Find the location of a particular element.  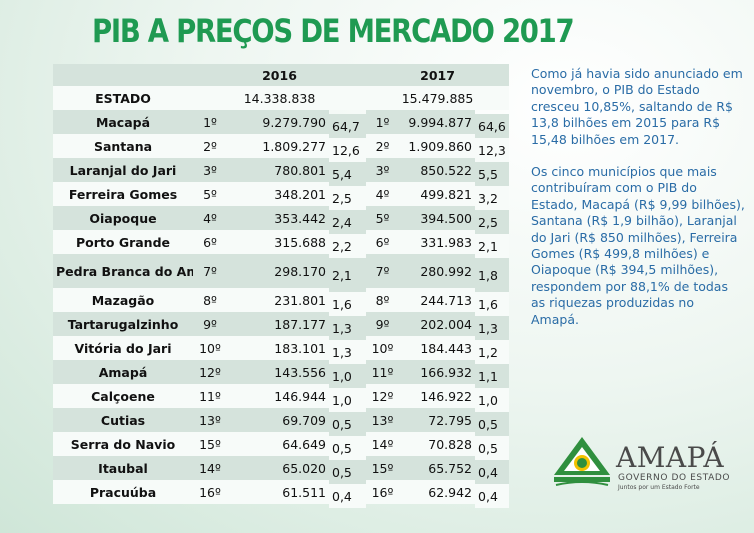

rank-2017: 11º is located at coordinates (383, 372).